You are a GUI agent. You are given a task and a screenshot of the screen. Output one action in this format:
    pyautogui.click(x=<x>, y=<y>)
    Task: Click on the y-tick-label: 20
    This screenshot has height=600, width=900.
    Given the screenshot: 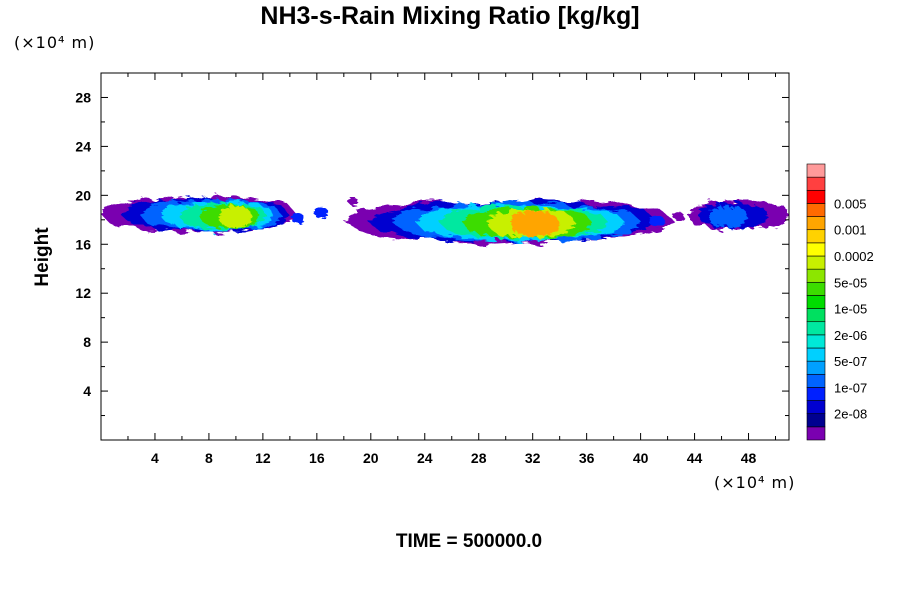 What is the action you would take?
    pyautogui.click(x=83, y=195)
    